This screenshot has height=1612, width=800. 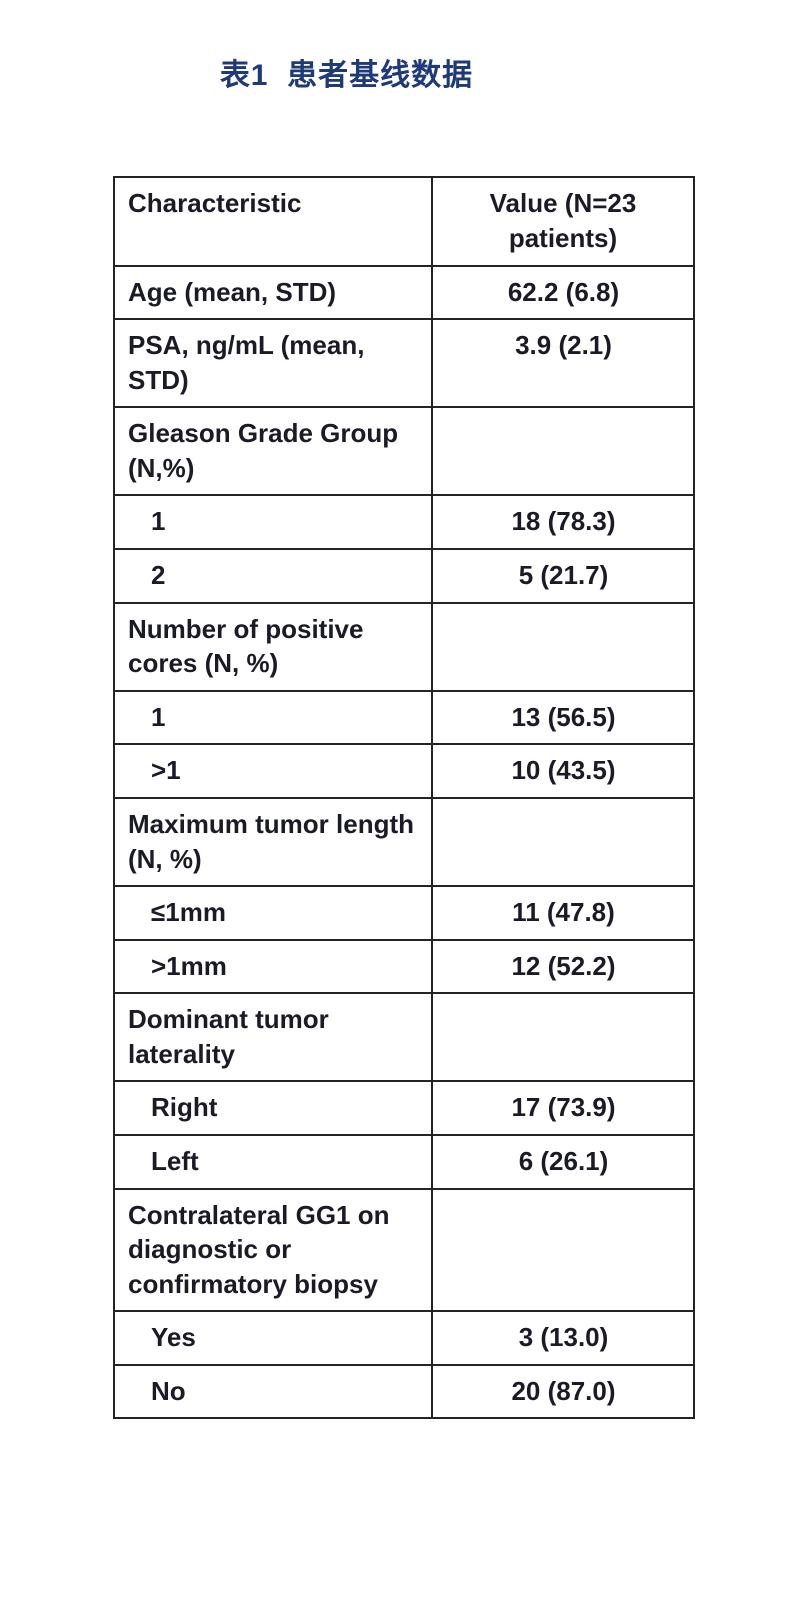 I want to click on table-row: >1 10 (43.5), so click(x=404, y=771).